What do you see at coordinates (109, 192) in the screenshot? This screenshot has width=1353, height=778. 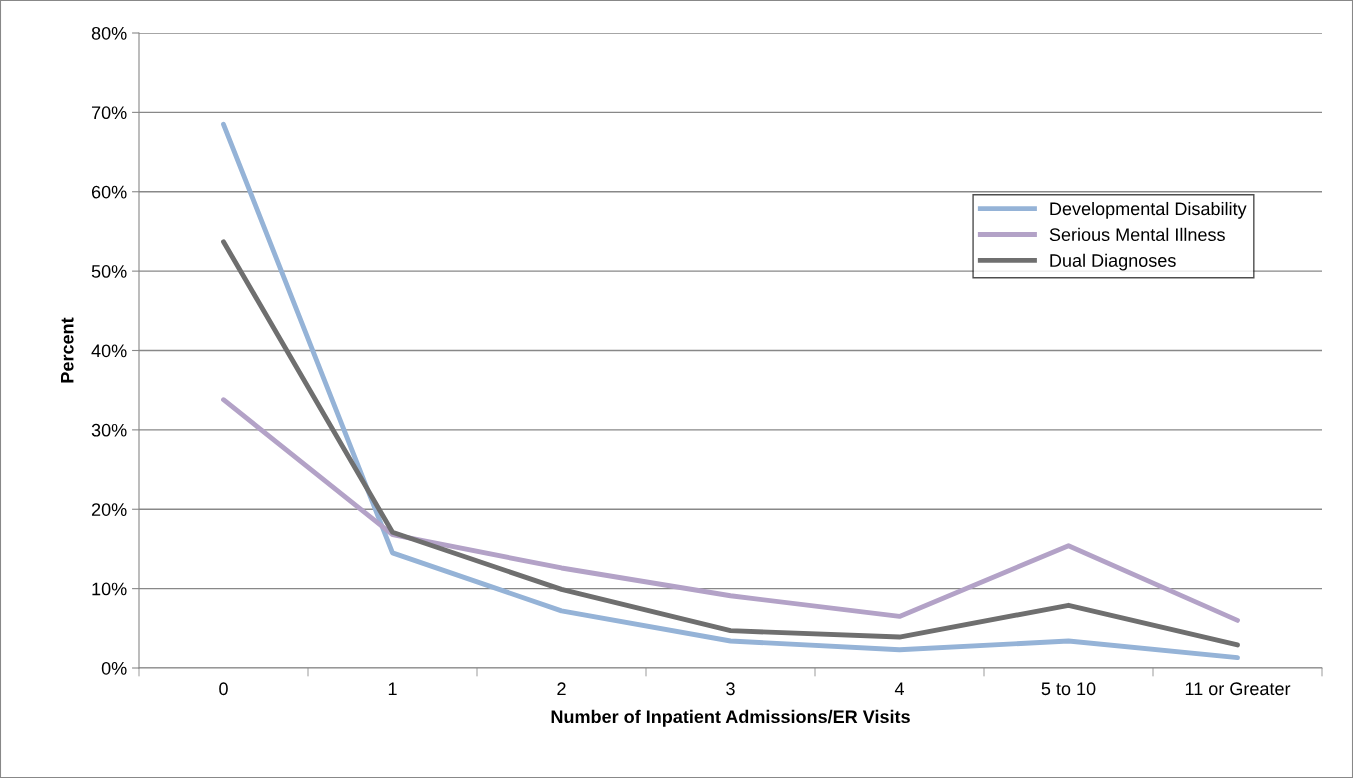 I see `y-tick-label: 60%` at bounding box center [109, 192].